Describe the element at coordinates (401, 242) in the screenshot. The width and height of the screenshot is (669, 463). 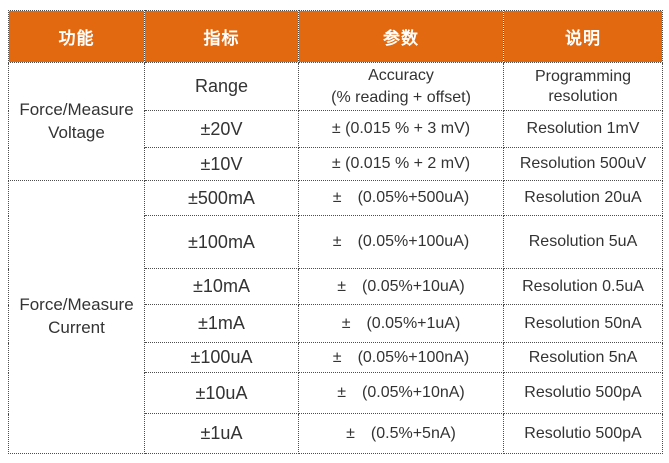
I see `cell-param: ± (0.05%+100uA)` at that location.